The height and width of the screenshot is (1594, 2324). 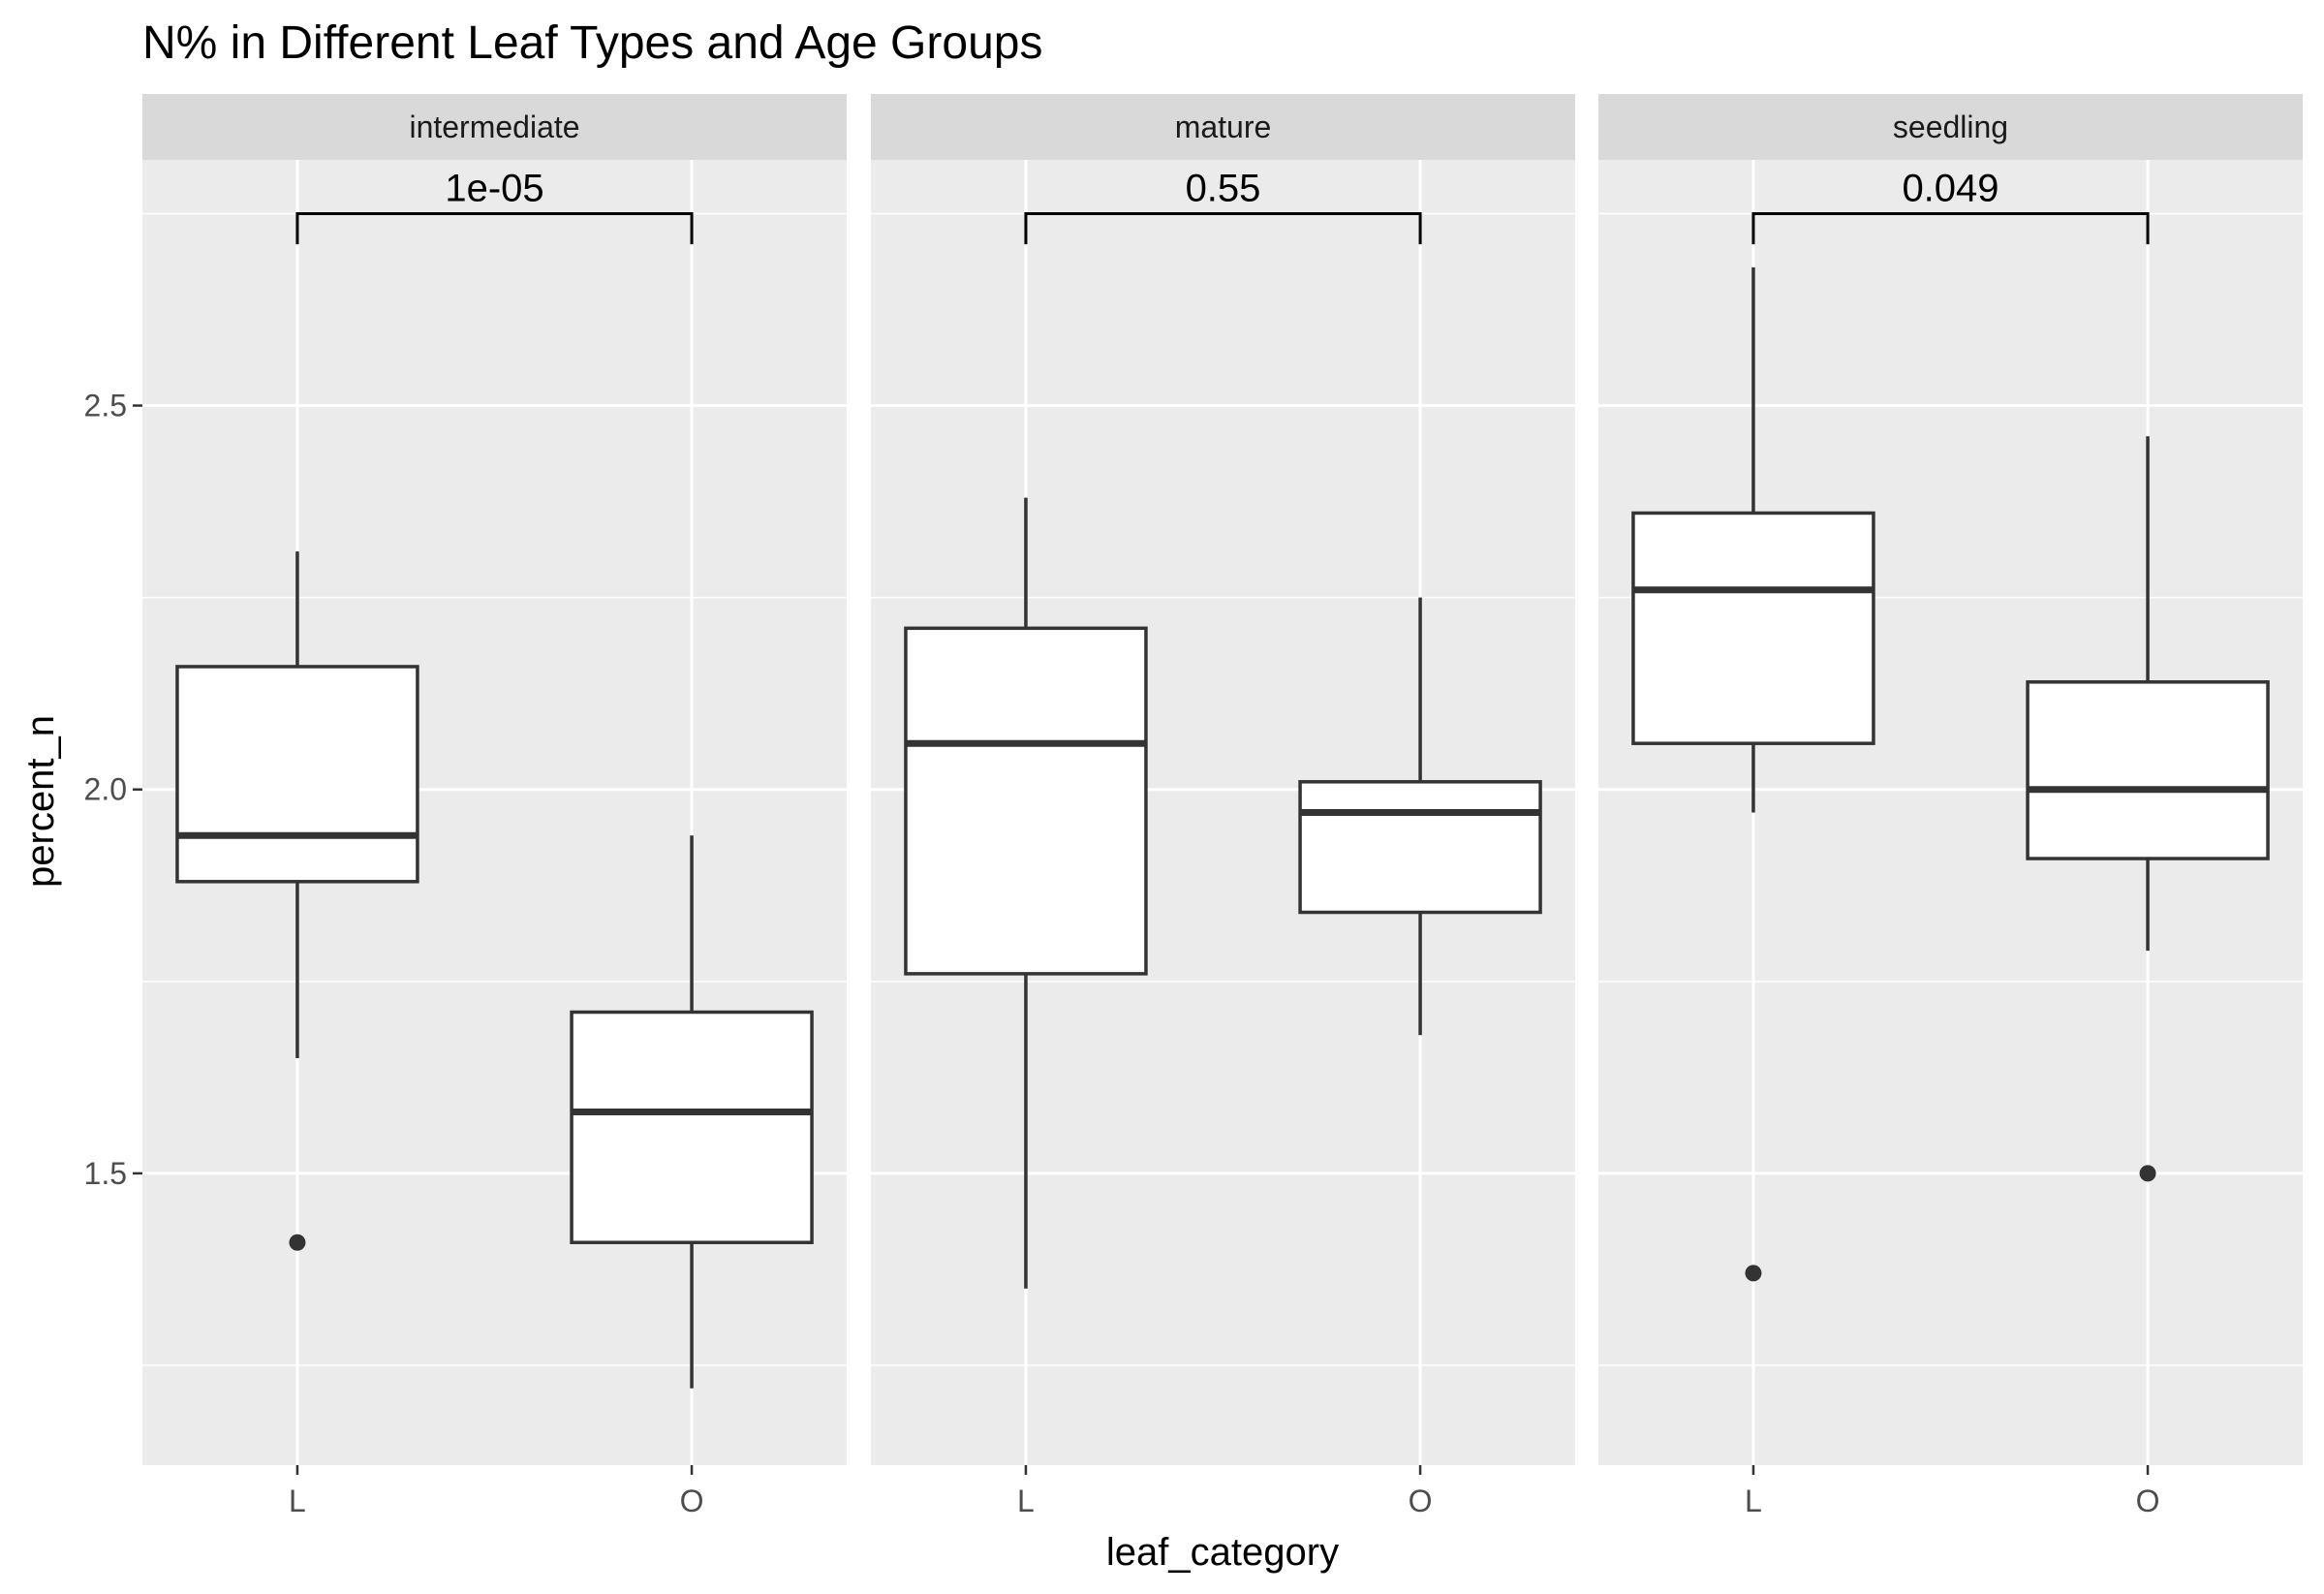 What do you see at coordinates (1222, 1553) in the screenshot?
I see `x-axis-title: leaf_category` at bounding box center [1222, 1553].